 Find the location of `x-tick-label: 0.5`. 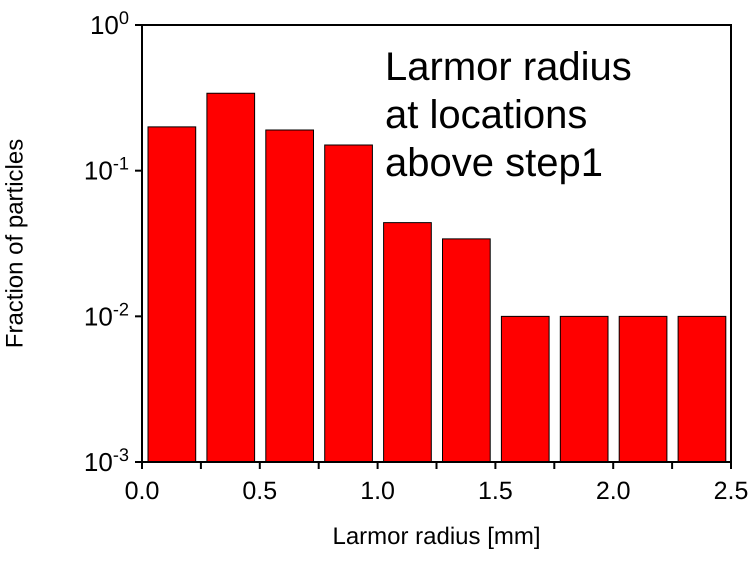

x-tick-label: 0.5 is located at coordinates (260, 491).